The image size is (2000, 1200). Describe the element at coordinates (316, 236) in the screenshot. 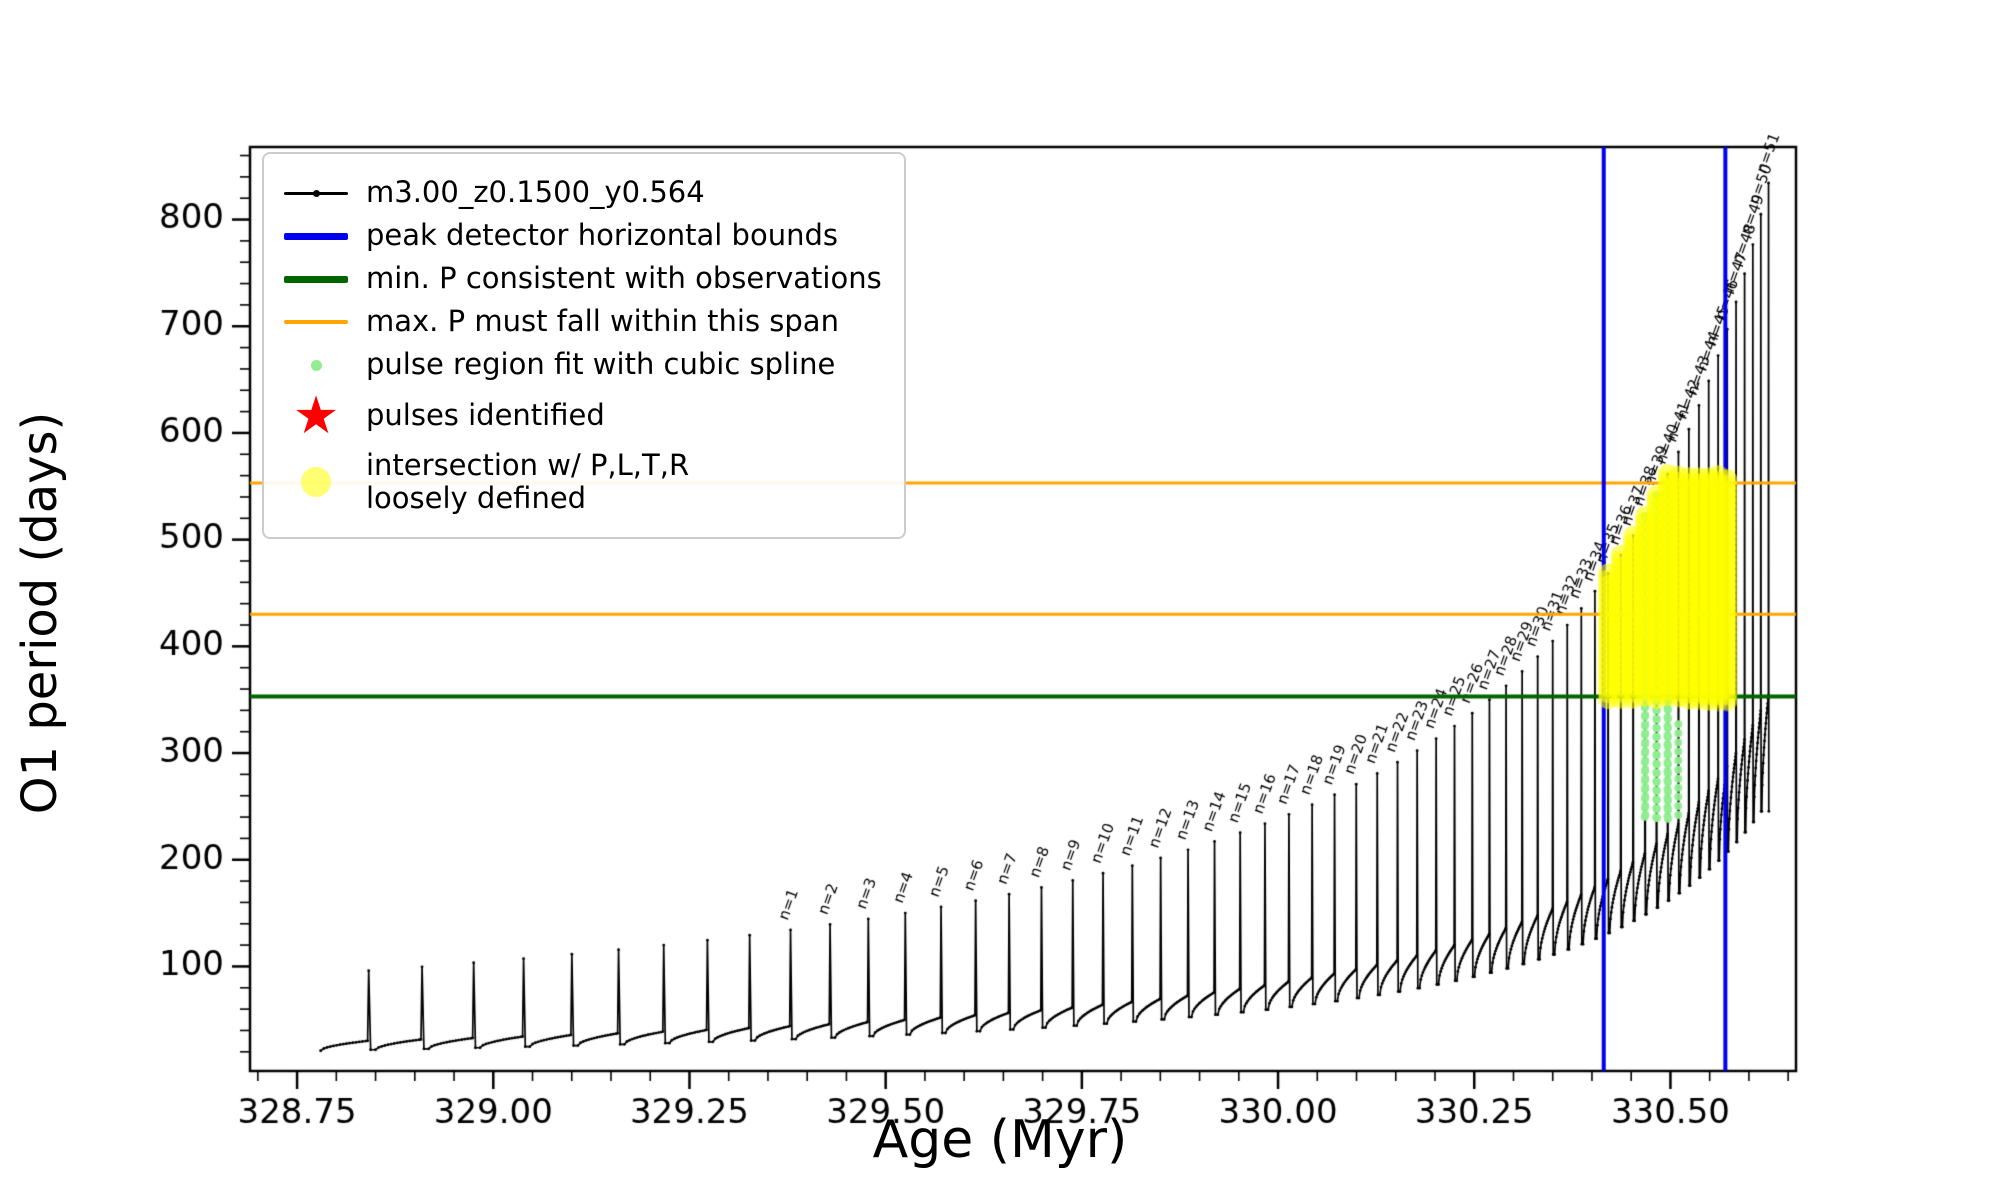

I see `blue-line-swatch` at that location.